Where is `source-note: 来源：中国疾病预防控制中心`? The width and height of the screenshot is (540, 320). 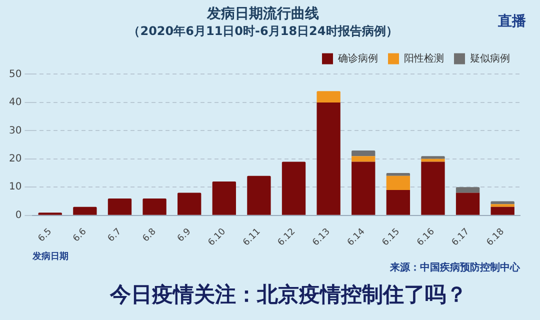
source-note: 来源：中国疾病预防控制中心 is located at coordinates (455, 268).